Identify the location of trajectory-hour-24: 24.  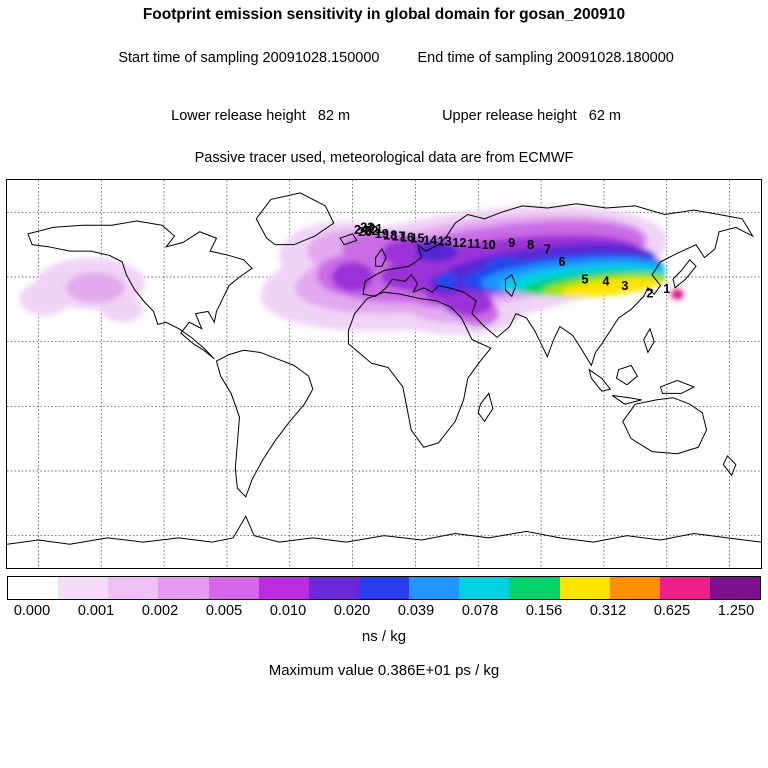
(361, 229).